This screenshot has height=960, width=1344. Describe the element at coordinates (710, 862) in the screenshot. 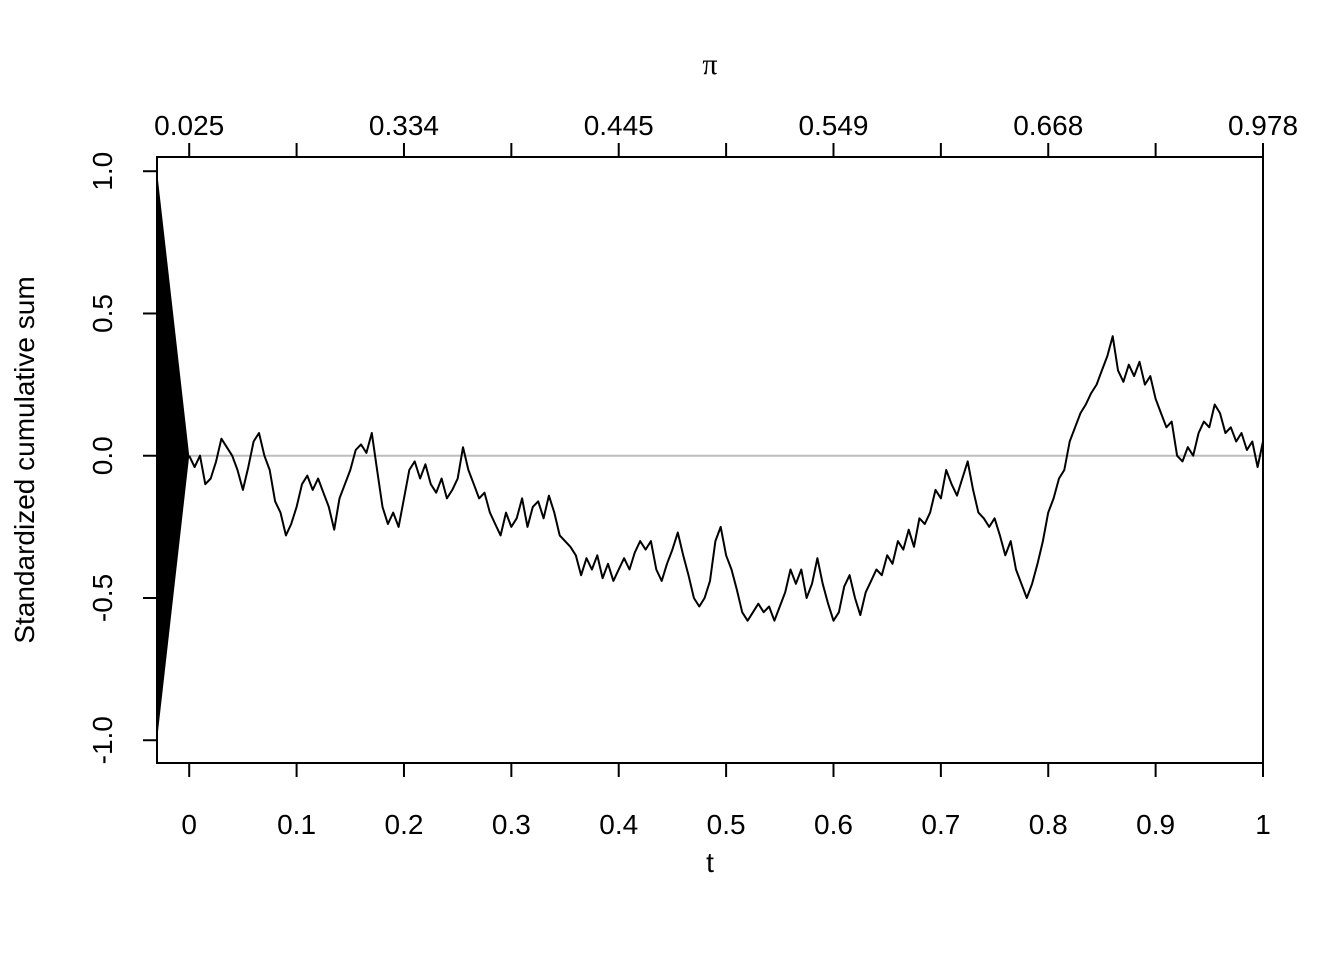

I see `x-axis-title: t` at that location.